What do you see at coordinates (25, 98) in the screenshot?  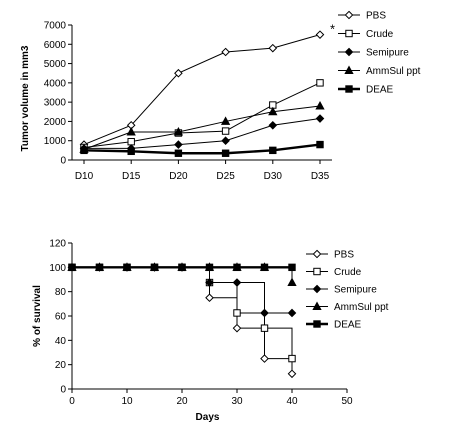 I see `y-axis-title: Tumor volume in mm3` at bounding box center [25, 98].